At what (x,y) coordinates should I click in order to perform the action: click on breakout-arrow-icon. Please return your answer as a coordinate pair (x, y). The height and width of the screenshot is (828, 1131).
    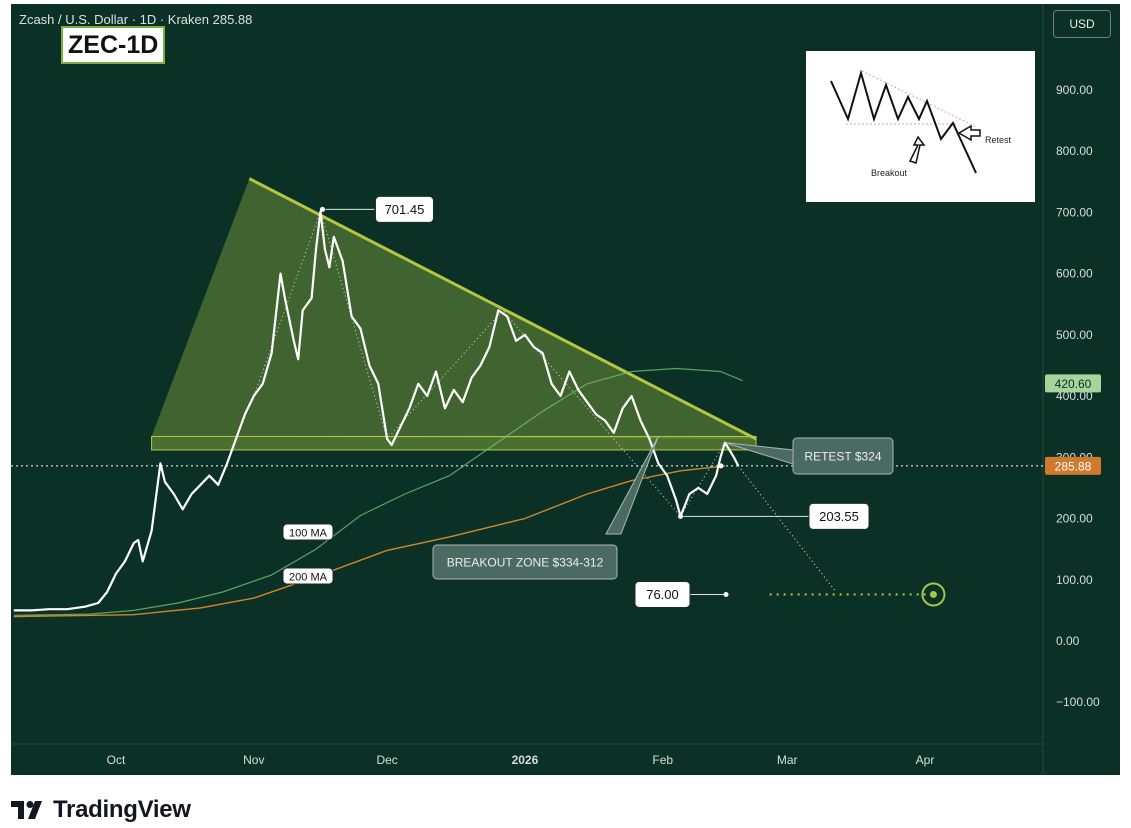
    Looking at the image, I should click on (917, 149).